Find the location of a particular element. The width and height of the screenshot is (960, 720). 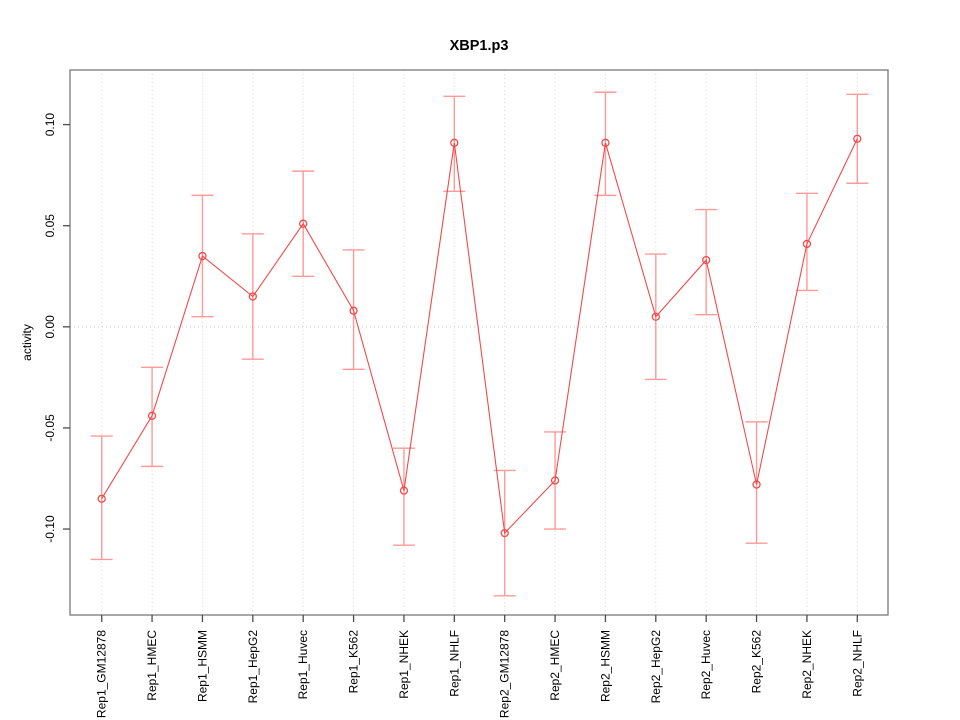

x-tick-label: Rep1_NHLF is located at coordinates (454, 663).